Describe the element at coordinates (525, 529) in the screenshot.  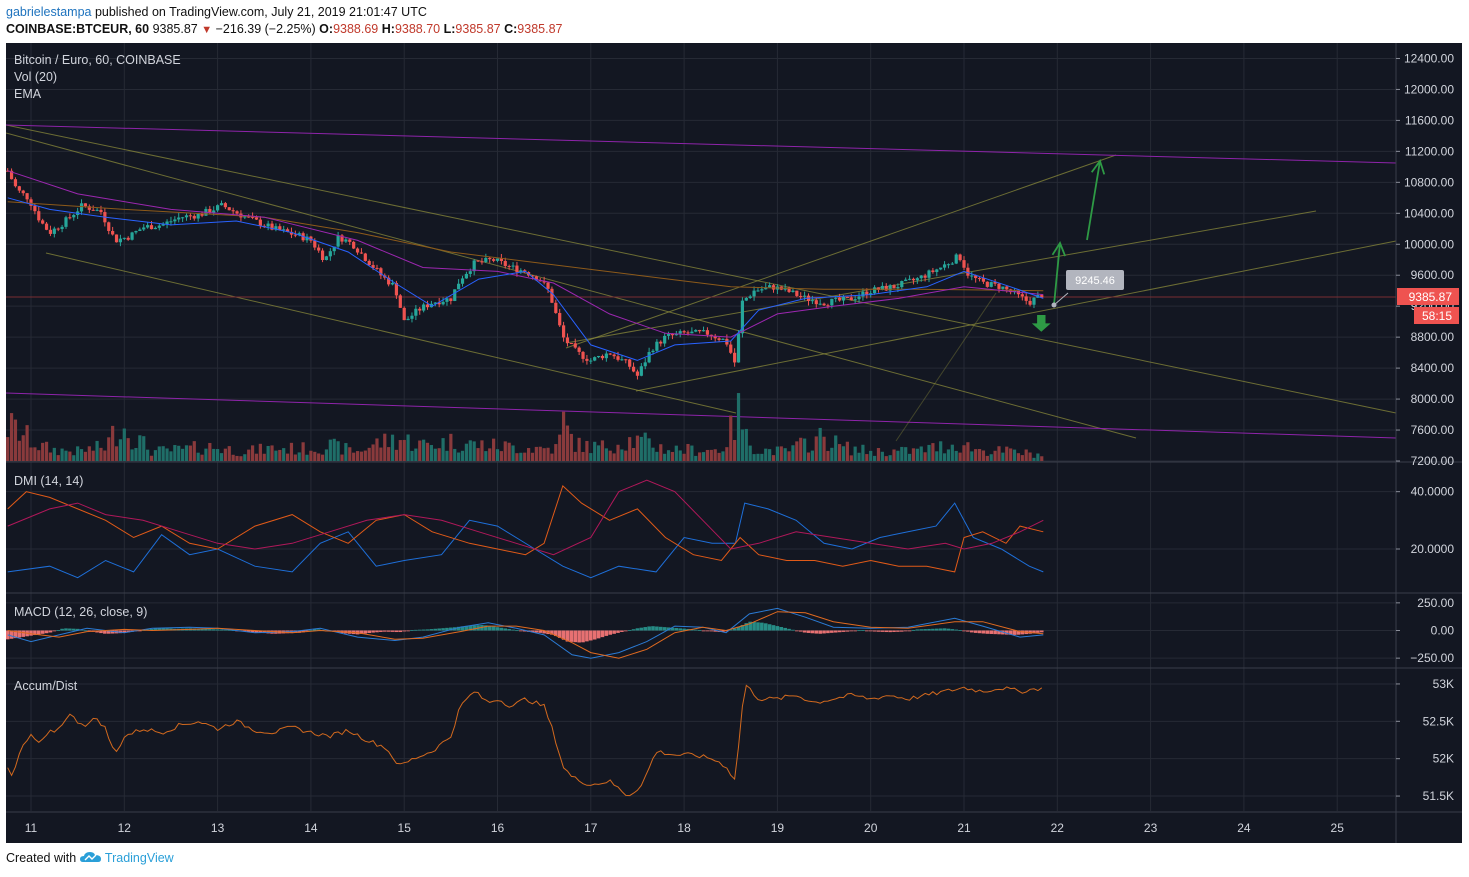
I see `dmi-pane` at that location.